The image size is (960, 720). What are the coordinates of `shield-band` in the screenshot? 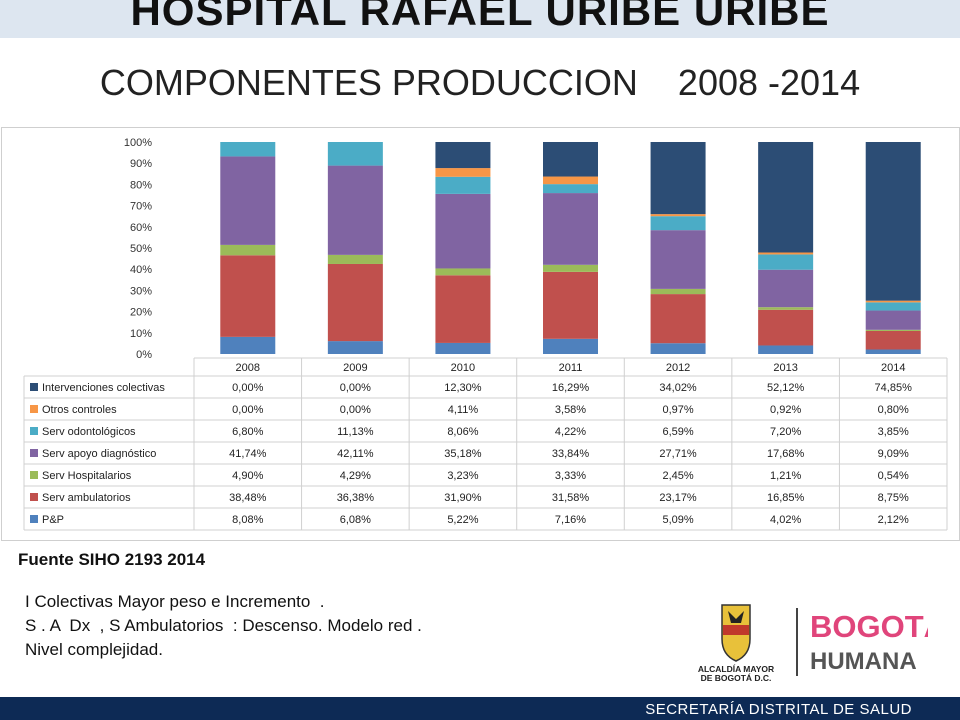 It's located at (736, 630).